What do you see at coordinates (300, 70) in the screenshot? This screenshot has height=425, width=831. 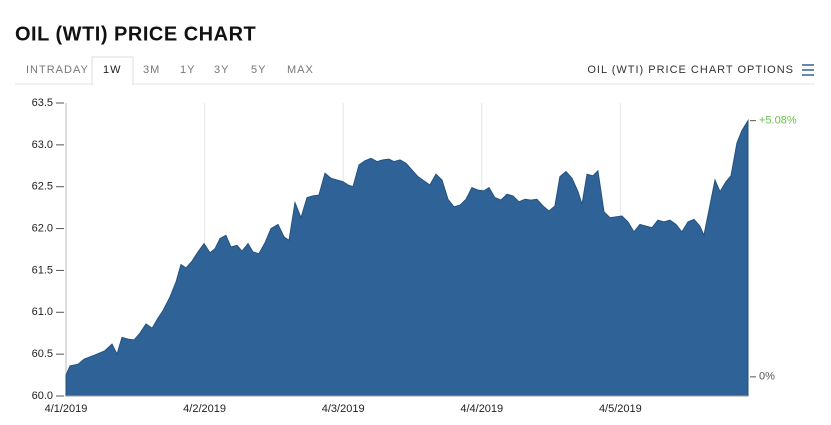 I see `tab: MAX` at bounding box center [300, 70].